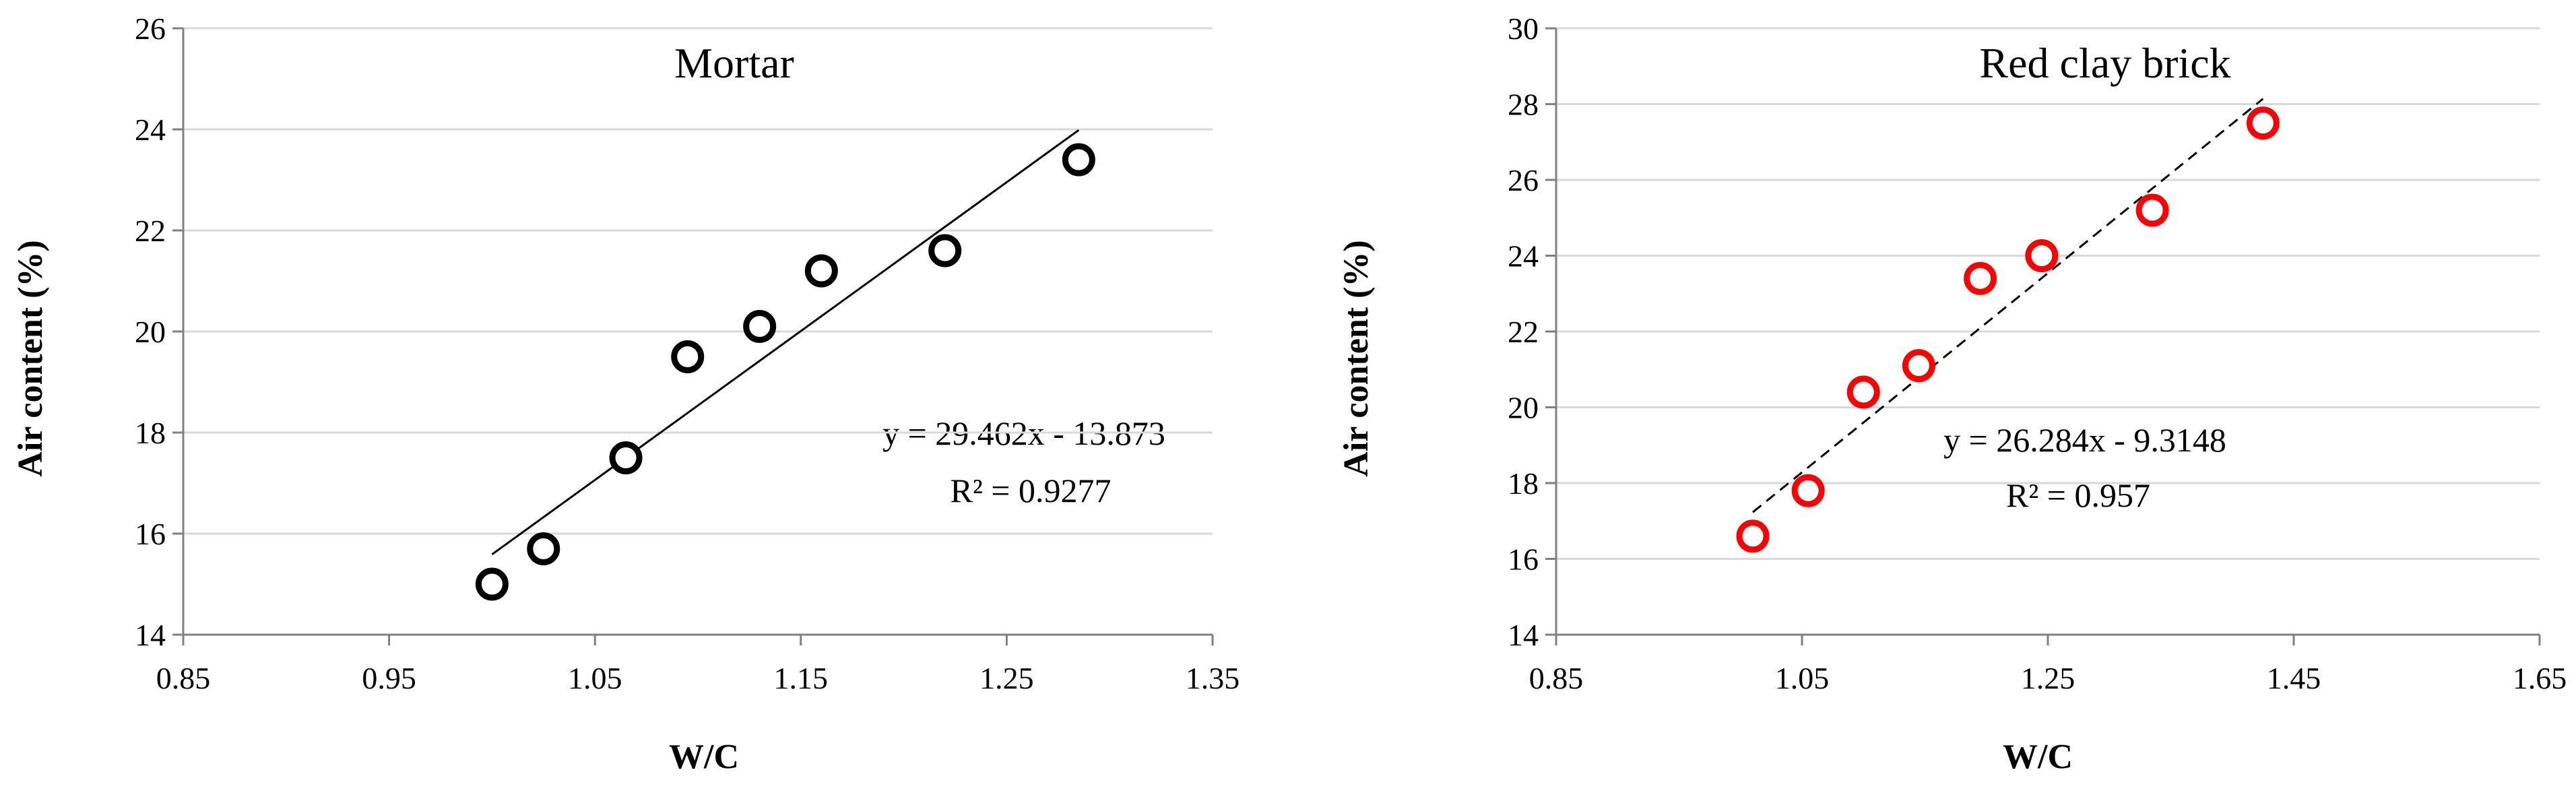 This screenshot has width=2576, height=791. Describe the element at coordinates (1524, 105) in the screenshot. I see `y-tick-label: 28` at that location.